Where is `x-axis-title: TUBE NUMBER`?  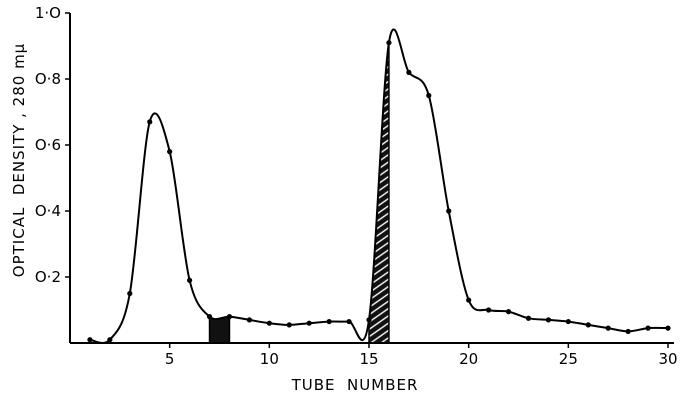
x-axis-title: TUBE NUMBER is located at coordinates (355, 385).